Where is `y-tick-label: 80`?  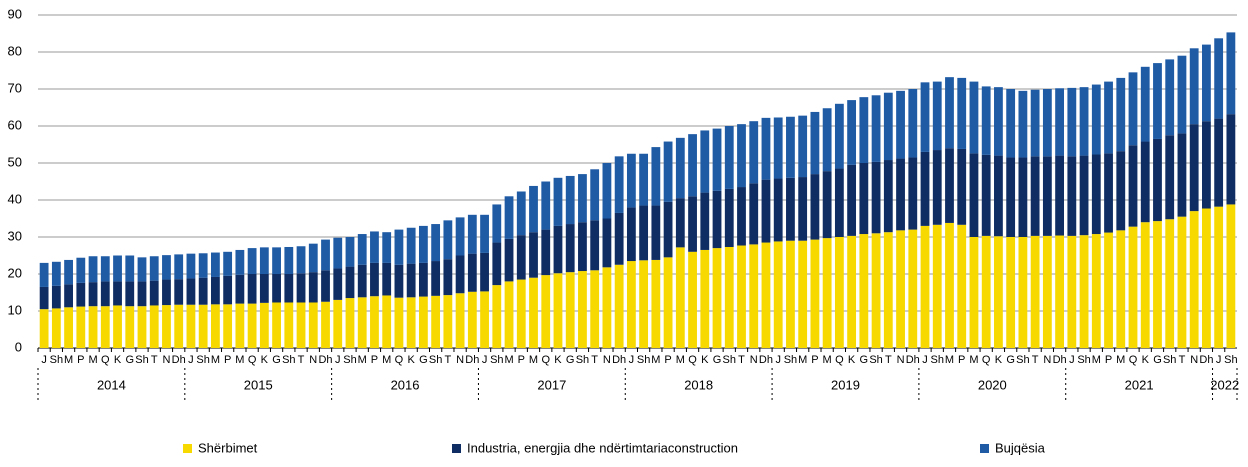
y-tick-label: 80 is located at coordinates (15, 50).